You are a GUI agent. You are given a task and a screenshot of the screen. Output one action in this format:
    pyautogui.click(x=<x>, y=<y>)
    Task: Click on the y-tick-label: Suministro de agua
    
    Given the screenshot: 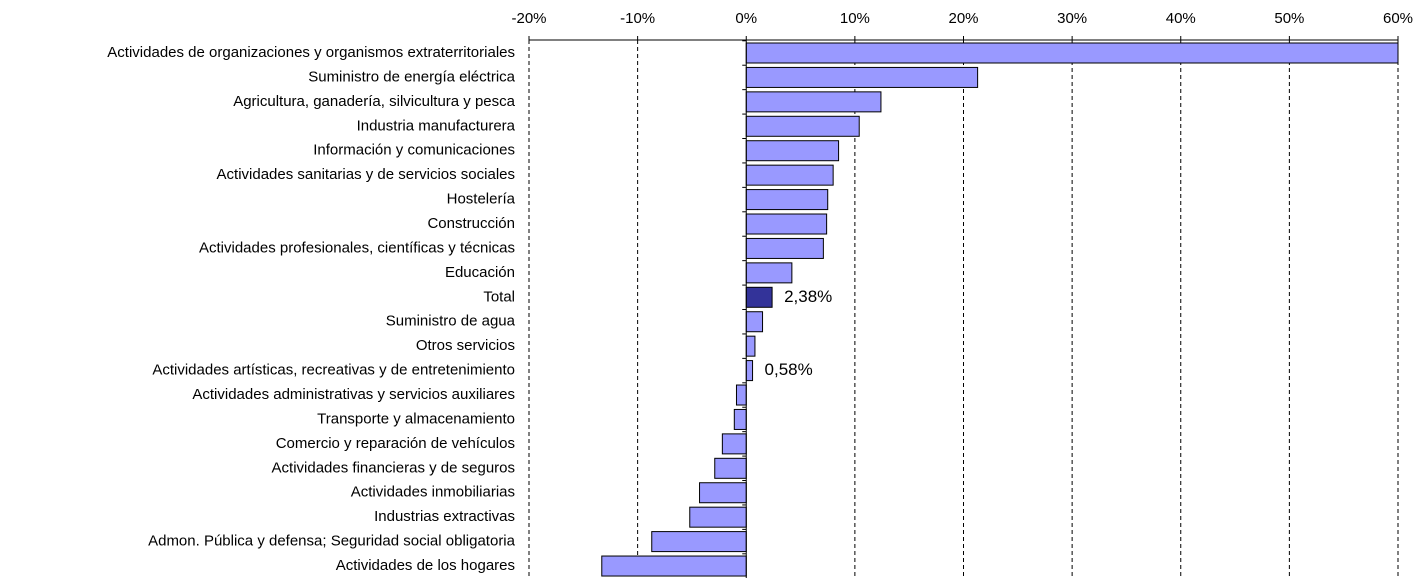 What is the action you would take?
    pyautogui.click(x=451, y=321)
    